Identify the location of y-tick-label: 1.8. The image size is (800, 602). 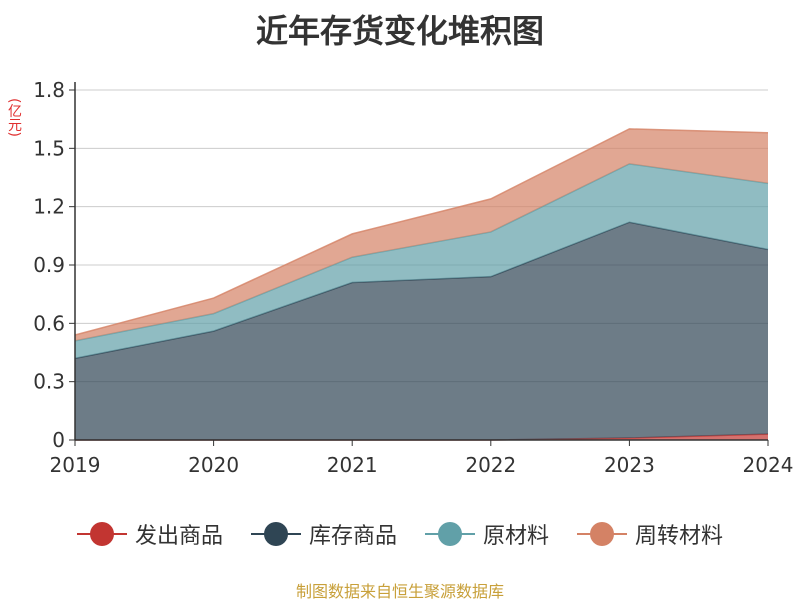
(49, 90).